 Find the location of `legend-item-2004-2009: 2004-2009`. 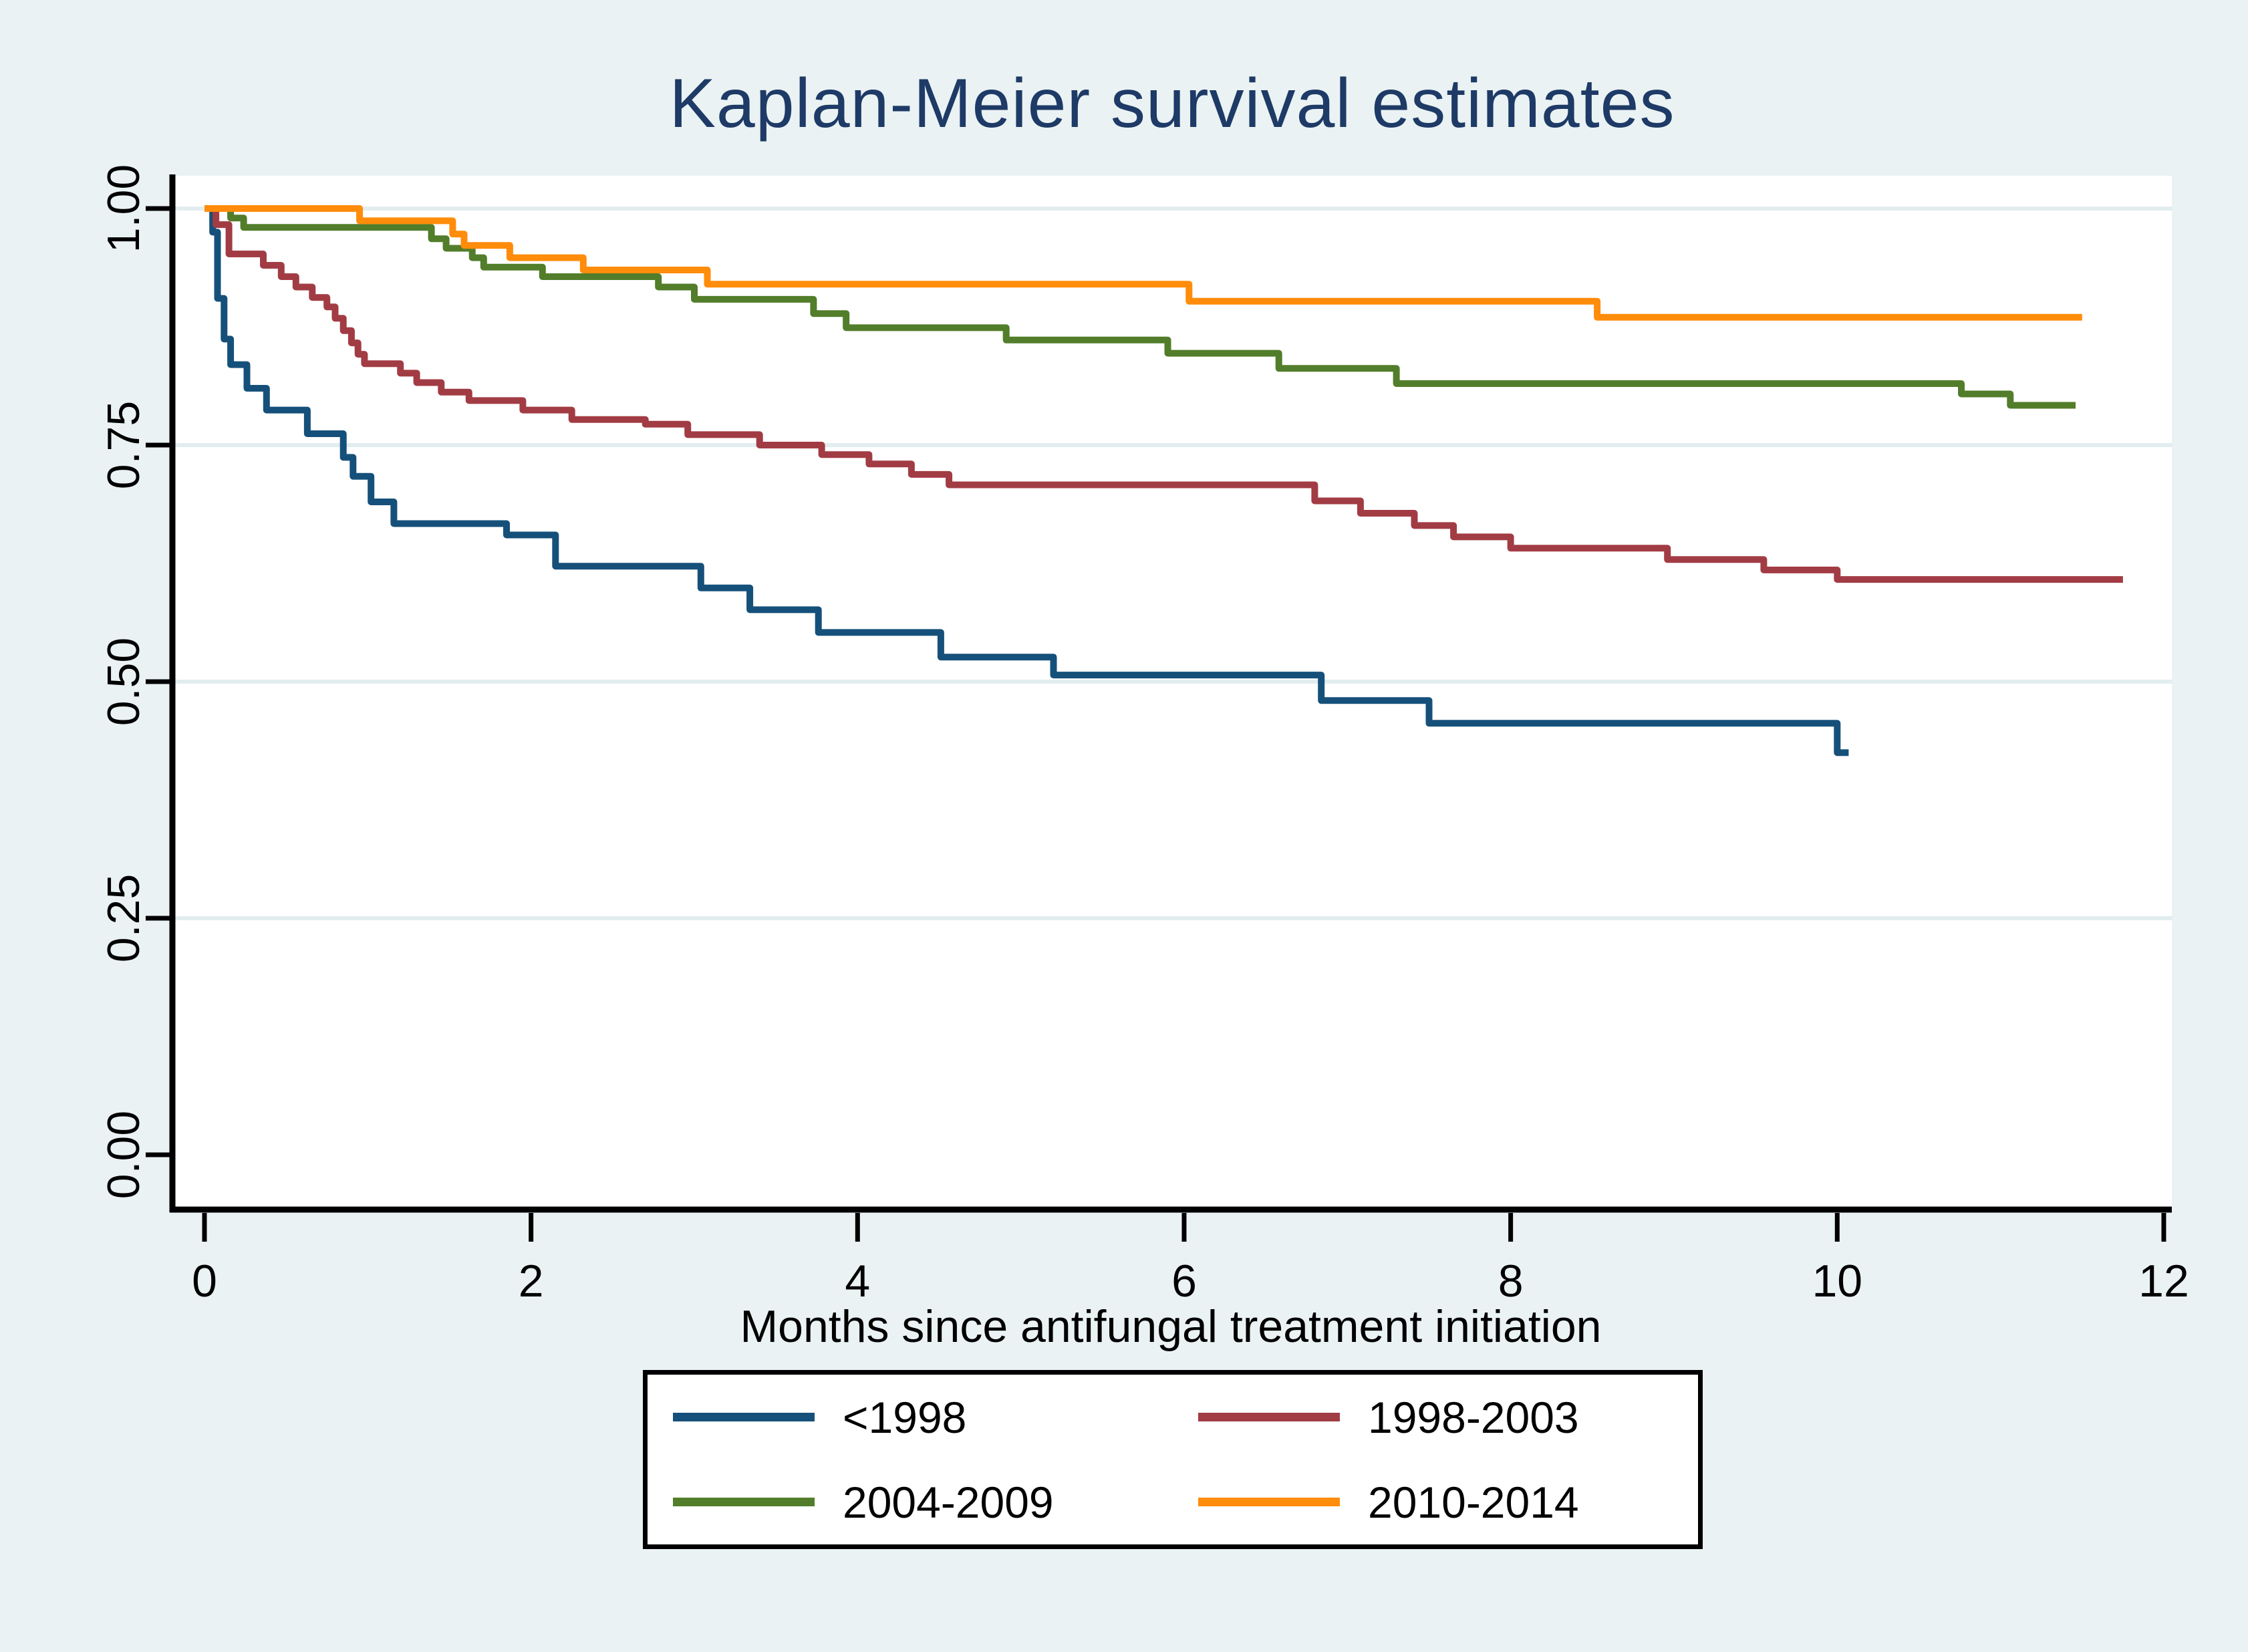

legend-item-2004-2009: 2004-2009 is located at coordinates (910, 1502).